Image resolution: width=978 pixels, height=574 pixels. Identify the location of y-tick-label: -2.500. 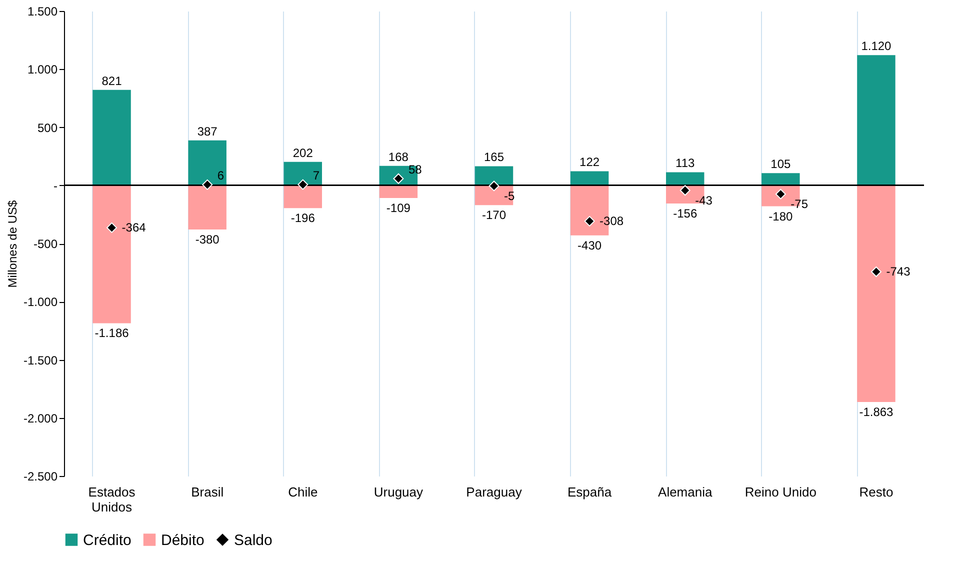
(40, 477).